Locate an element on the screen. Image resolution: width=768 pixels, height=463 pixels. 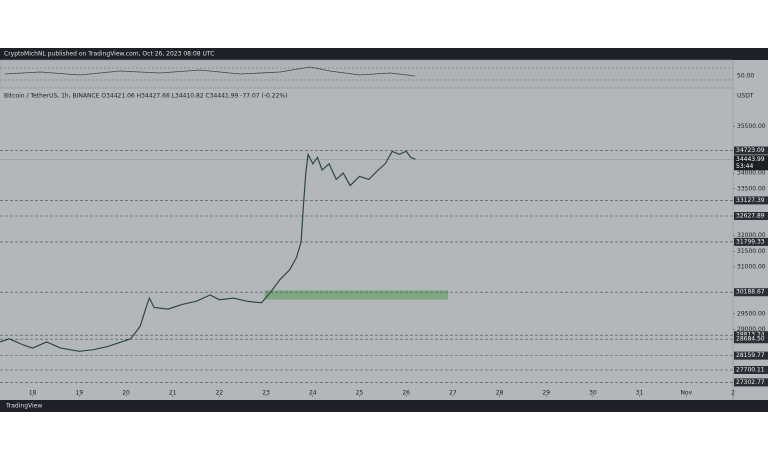
level-label: 27700.11 is located at coordinates (750, 369).